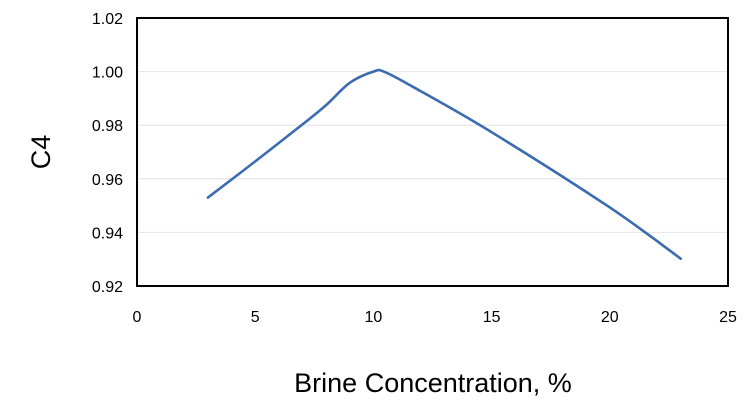 The width and height of the screenshot is (747, 408). What do you see at coordinates (107, 233) in the screenshot?
I see `y-tick-label: 0.94` at bounding box center [107, 233].